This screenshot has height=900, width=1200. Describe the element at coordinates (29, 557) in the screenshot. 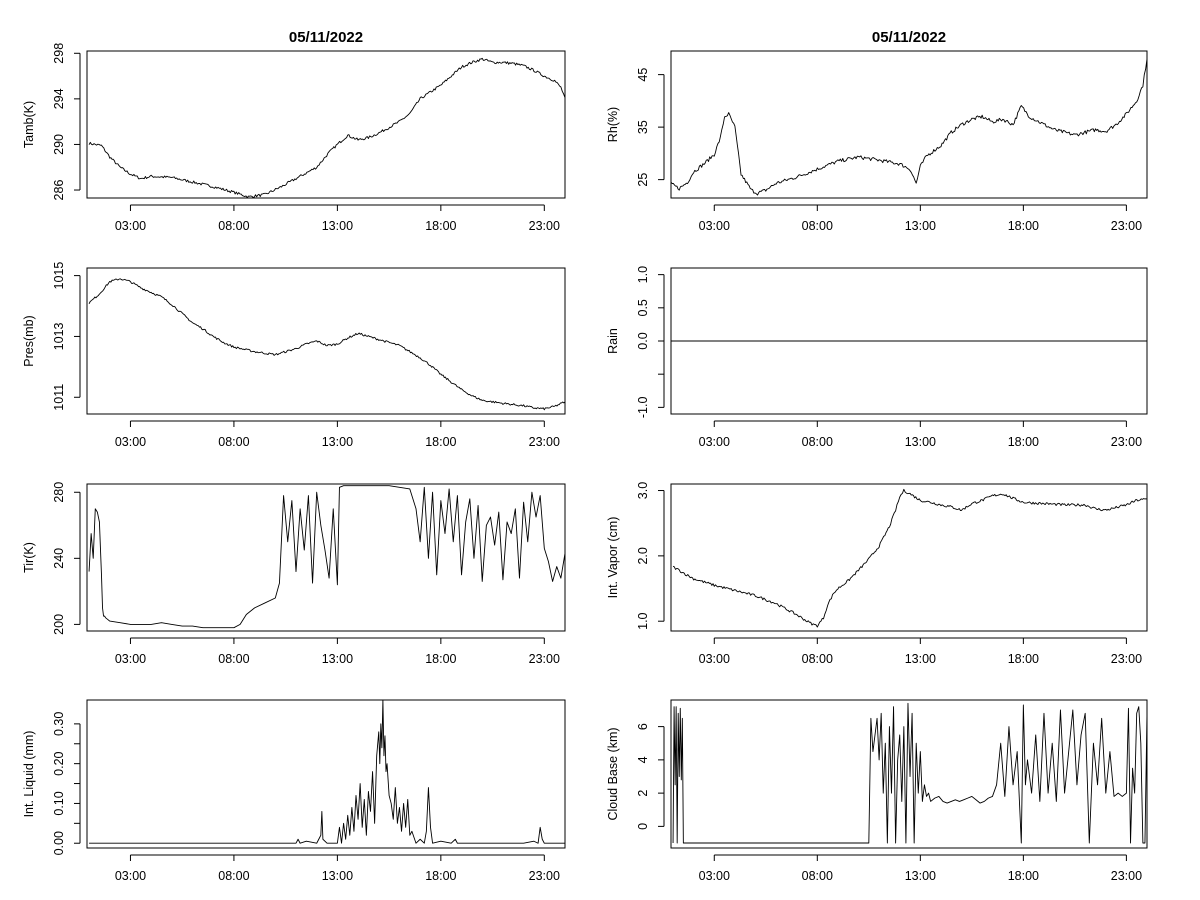

I see `y-axis-label: Tir(K)` at that location.